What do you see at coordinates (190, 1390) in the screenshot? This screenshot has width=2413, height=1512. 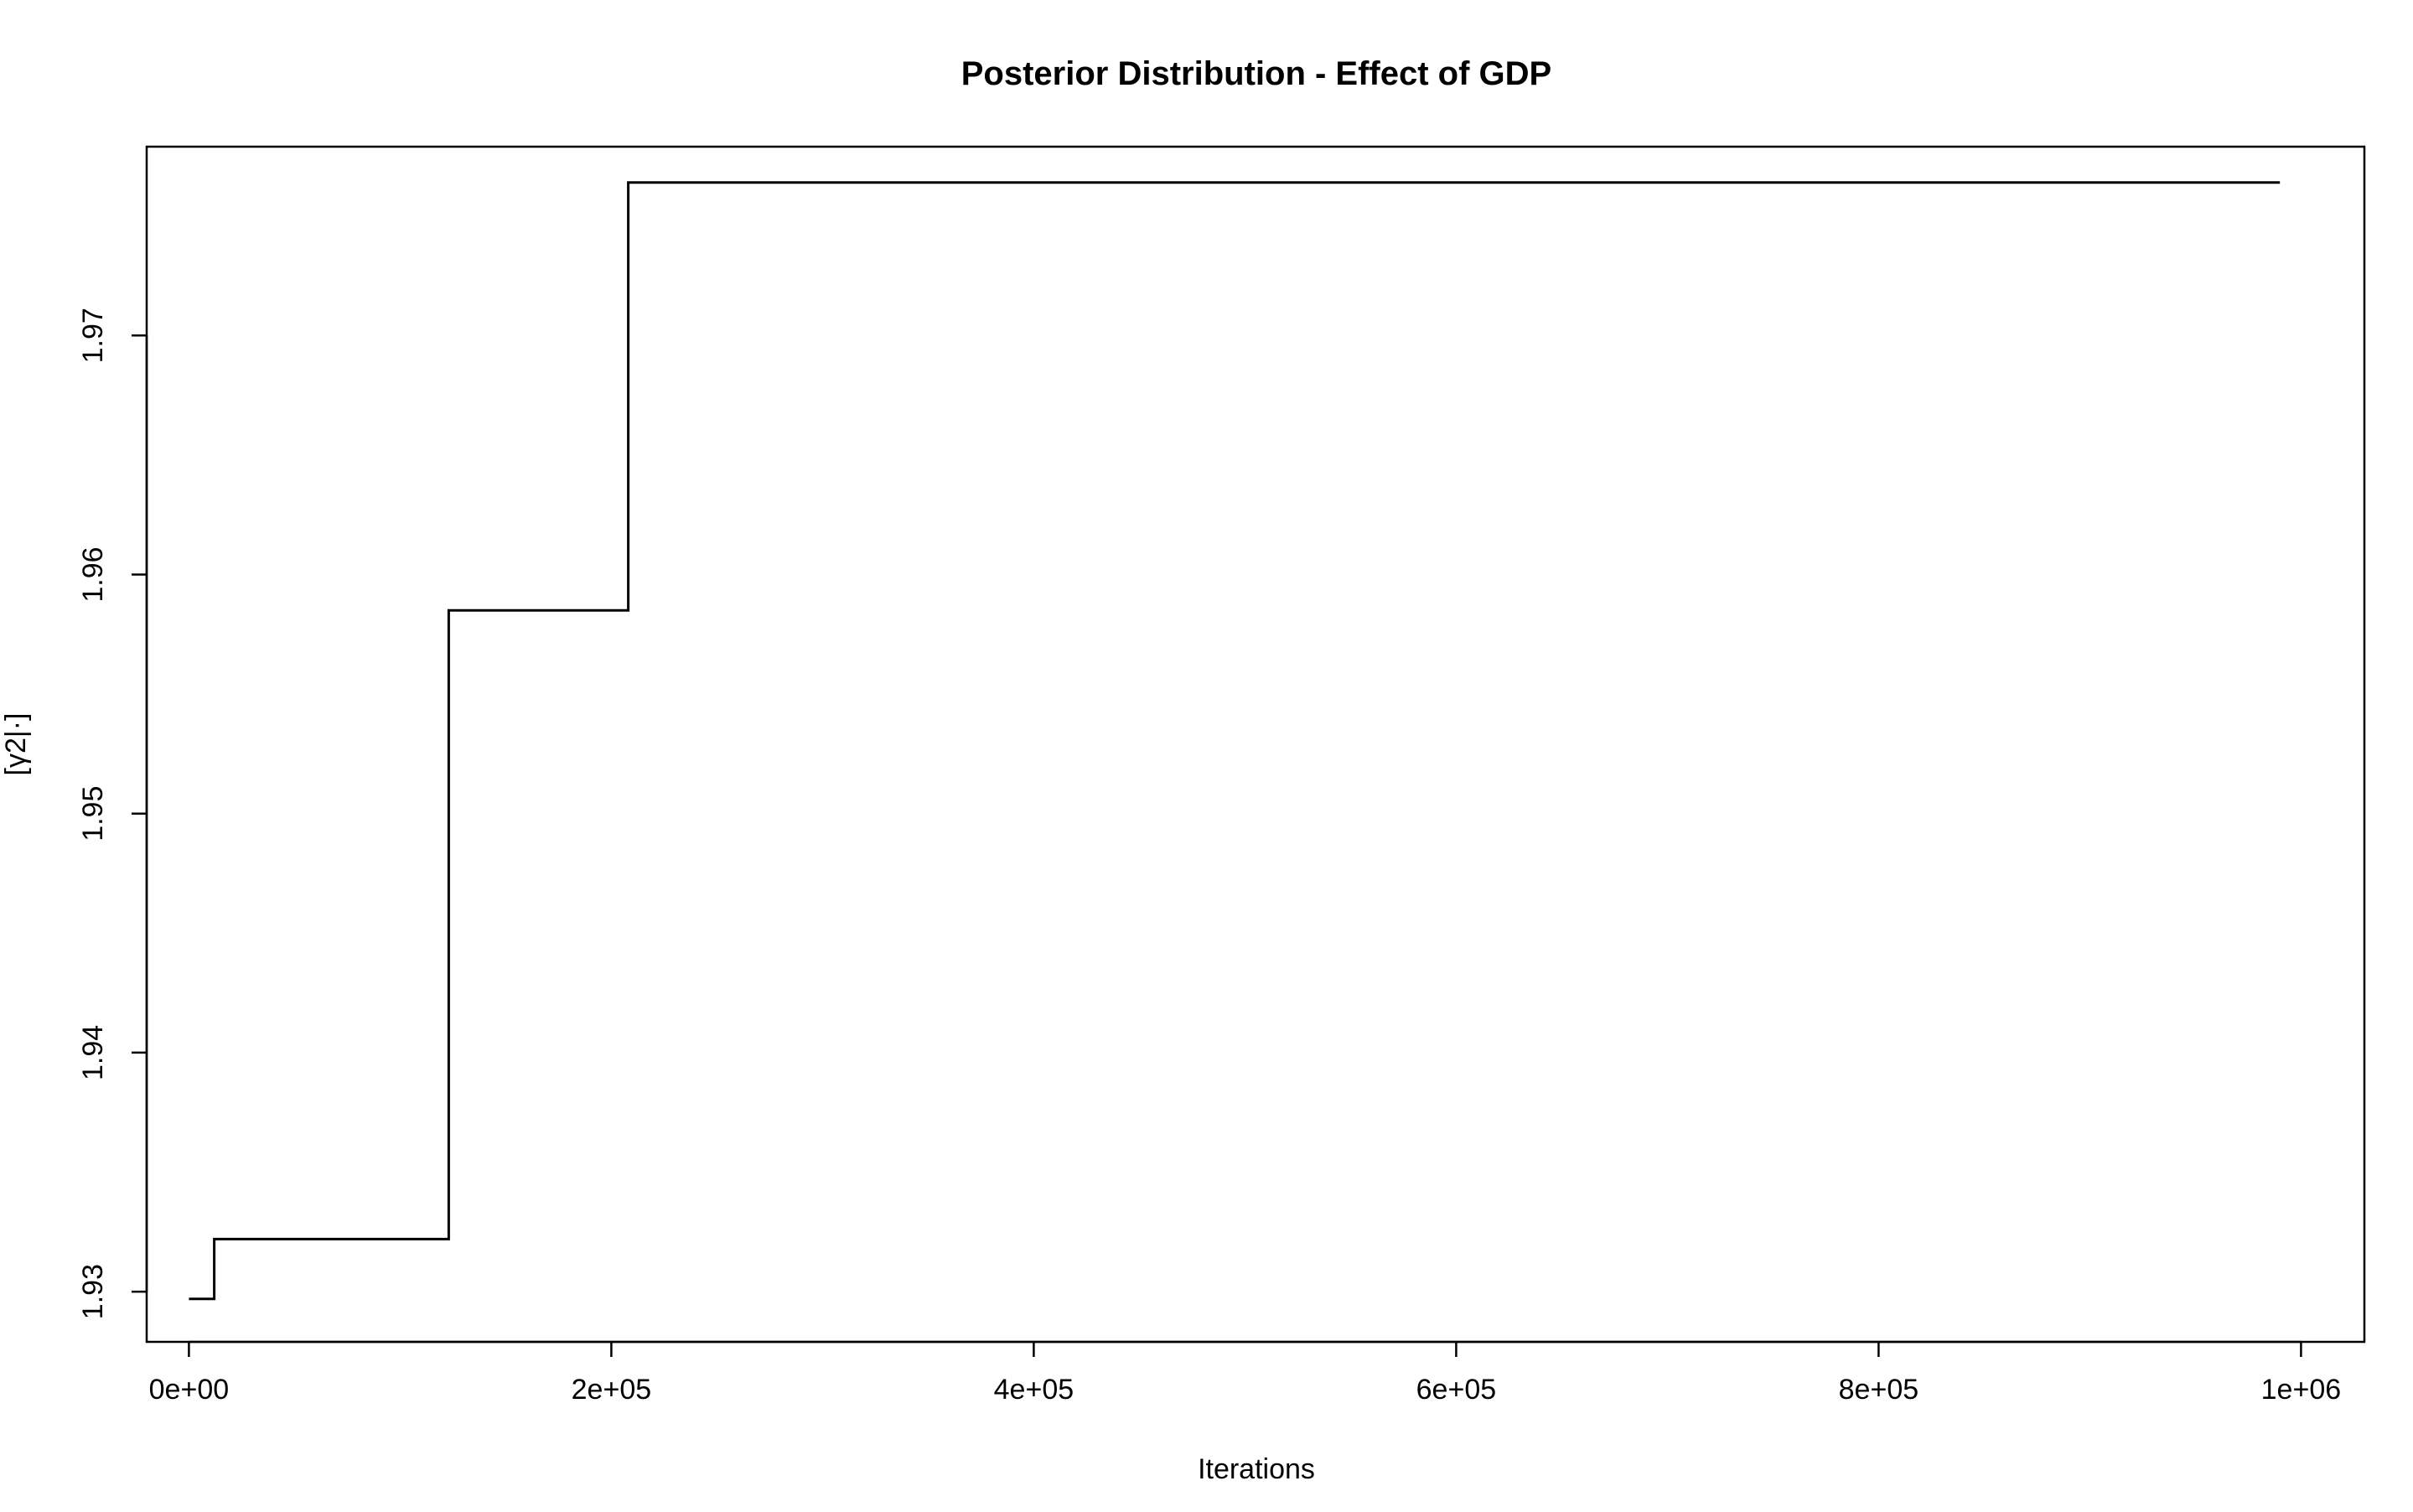 I see `x-tick-label: 0e+00` at bounding box center [190, 1390].